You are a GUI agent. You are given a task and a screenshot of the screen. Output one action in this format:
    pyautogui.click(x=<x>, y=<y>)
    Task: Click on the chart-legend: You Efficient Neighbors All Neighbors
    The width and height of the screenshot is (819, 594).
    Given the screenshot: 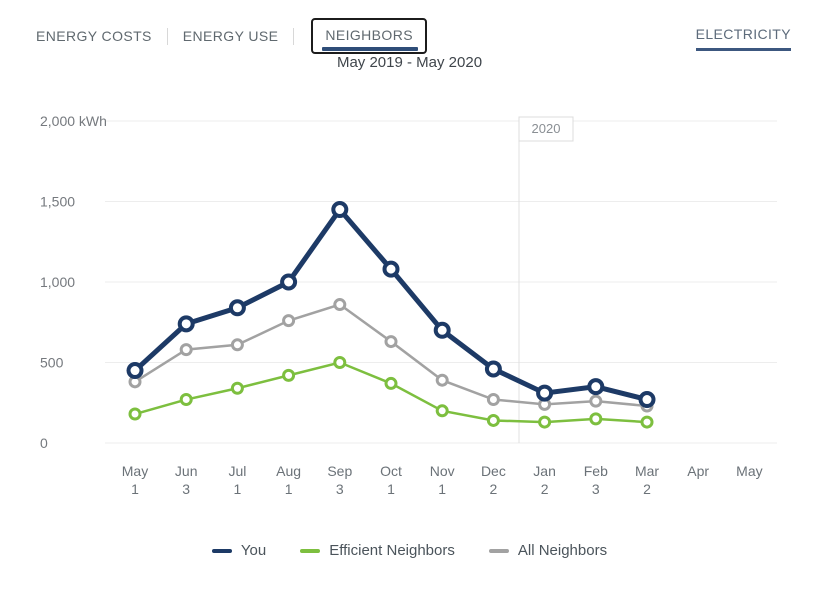 What is the action you would take?
    pyautogui.click(x=409, y=550)
    